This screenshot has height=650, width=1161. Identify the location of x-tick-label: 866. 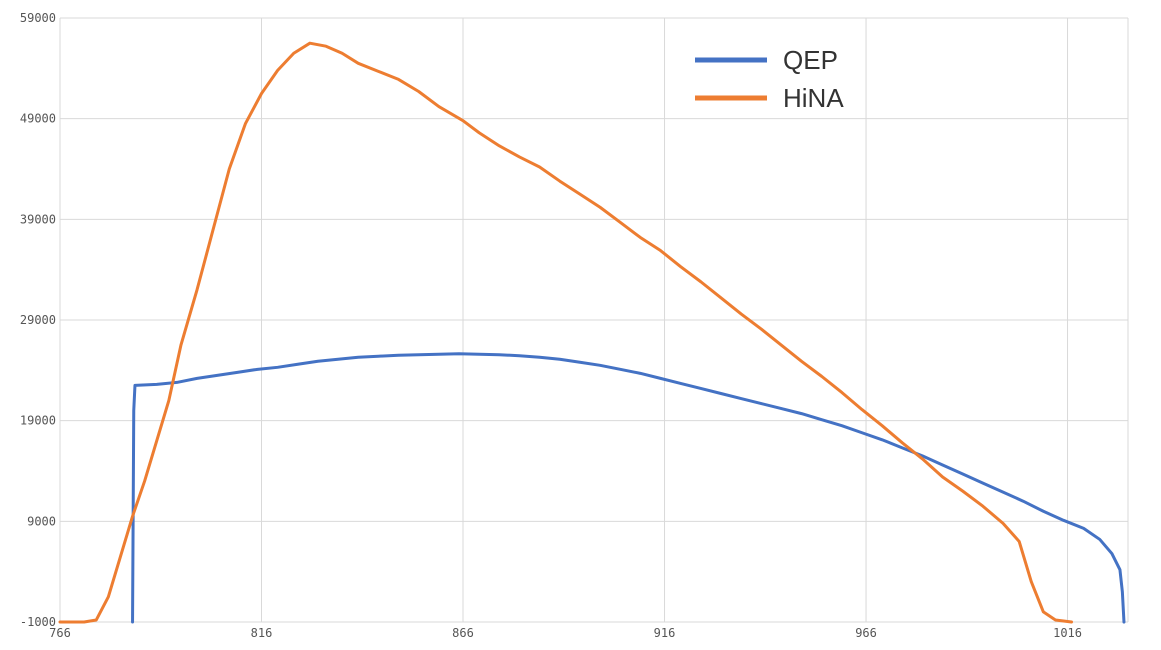
(463, 633).